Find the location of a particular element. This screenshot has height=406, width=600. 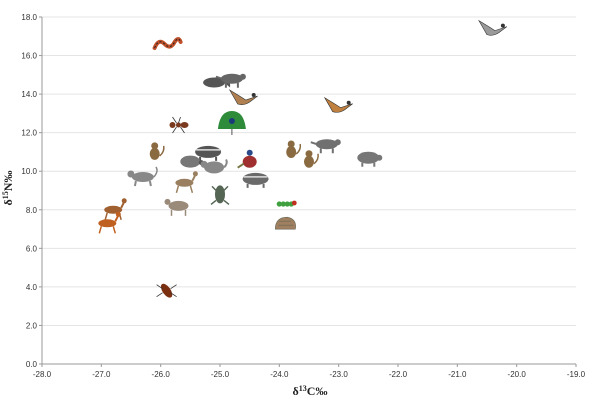

pheasant-icon is located at coordinates (247, 159).